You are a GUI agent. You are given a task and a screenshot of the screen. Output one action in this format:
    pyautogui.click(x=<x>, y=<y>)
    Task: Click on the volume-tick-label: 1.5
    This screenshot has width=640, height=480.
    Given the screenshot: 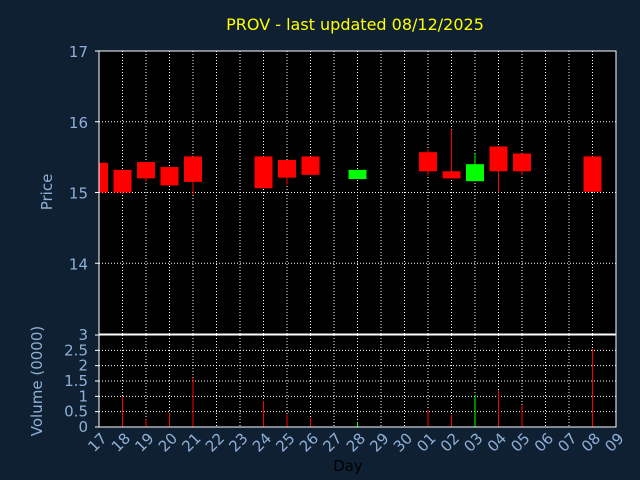 What is the action you would take?
    pyautogui.click(x=76, y=381)
    